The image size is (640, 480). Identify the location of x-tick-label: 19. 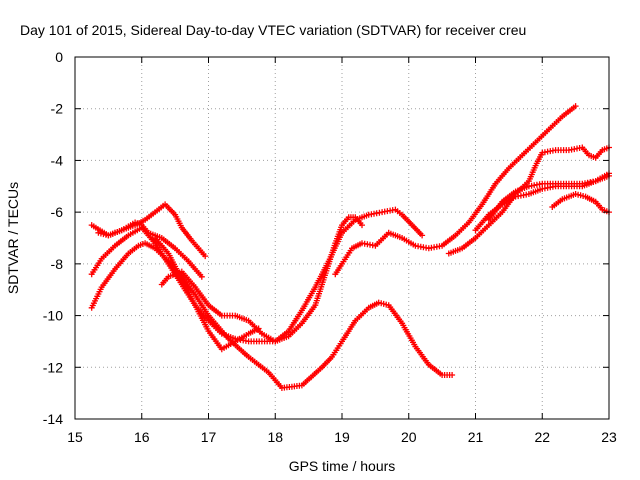
(342, 437).